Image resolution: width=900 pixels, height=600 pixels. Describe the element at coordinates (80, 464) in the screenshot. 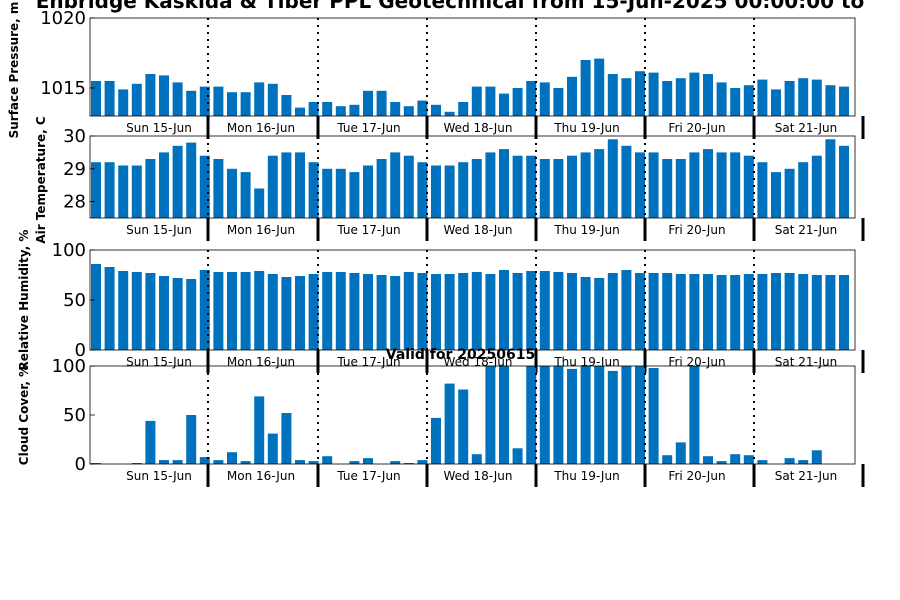

I see `y-tick-label: 0` at that location.